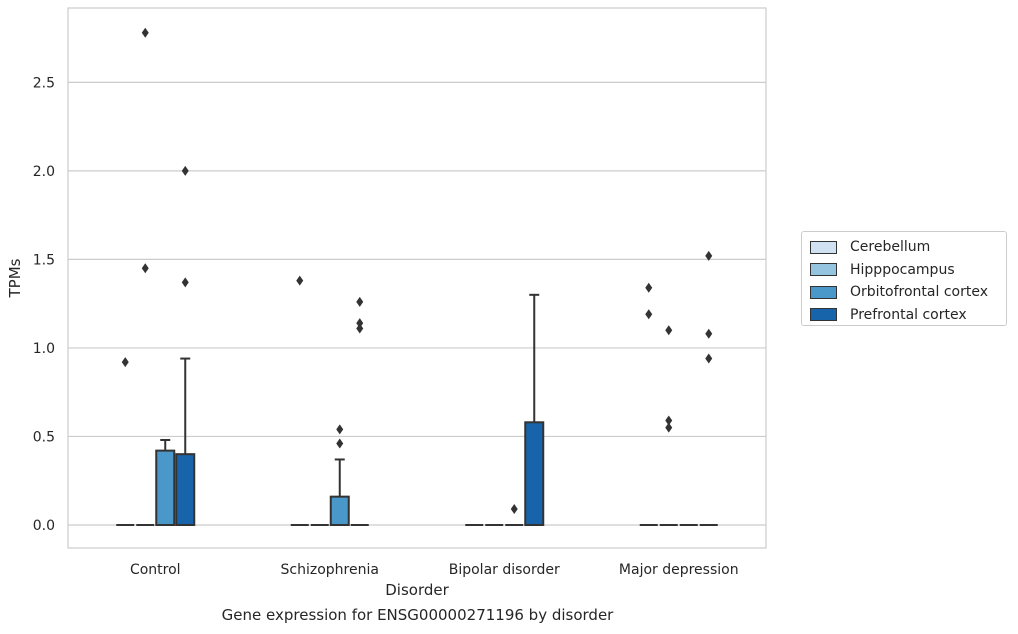  What do you see at coordinates (44, 304) in the screenshot?
I see `y-axis-ticks: 0.0 0.5 1.0 1.5 2.0 2.5` at bounding box center [44, 304].